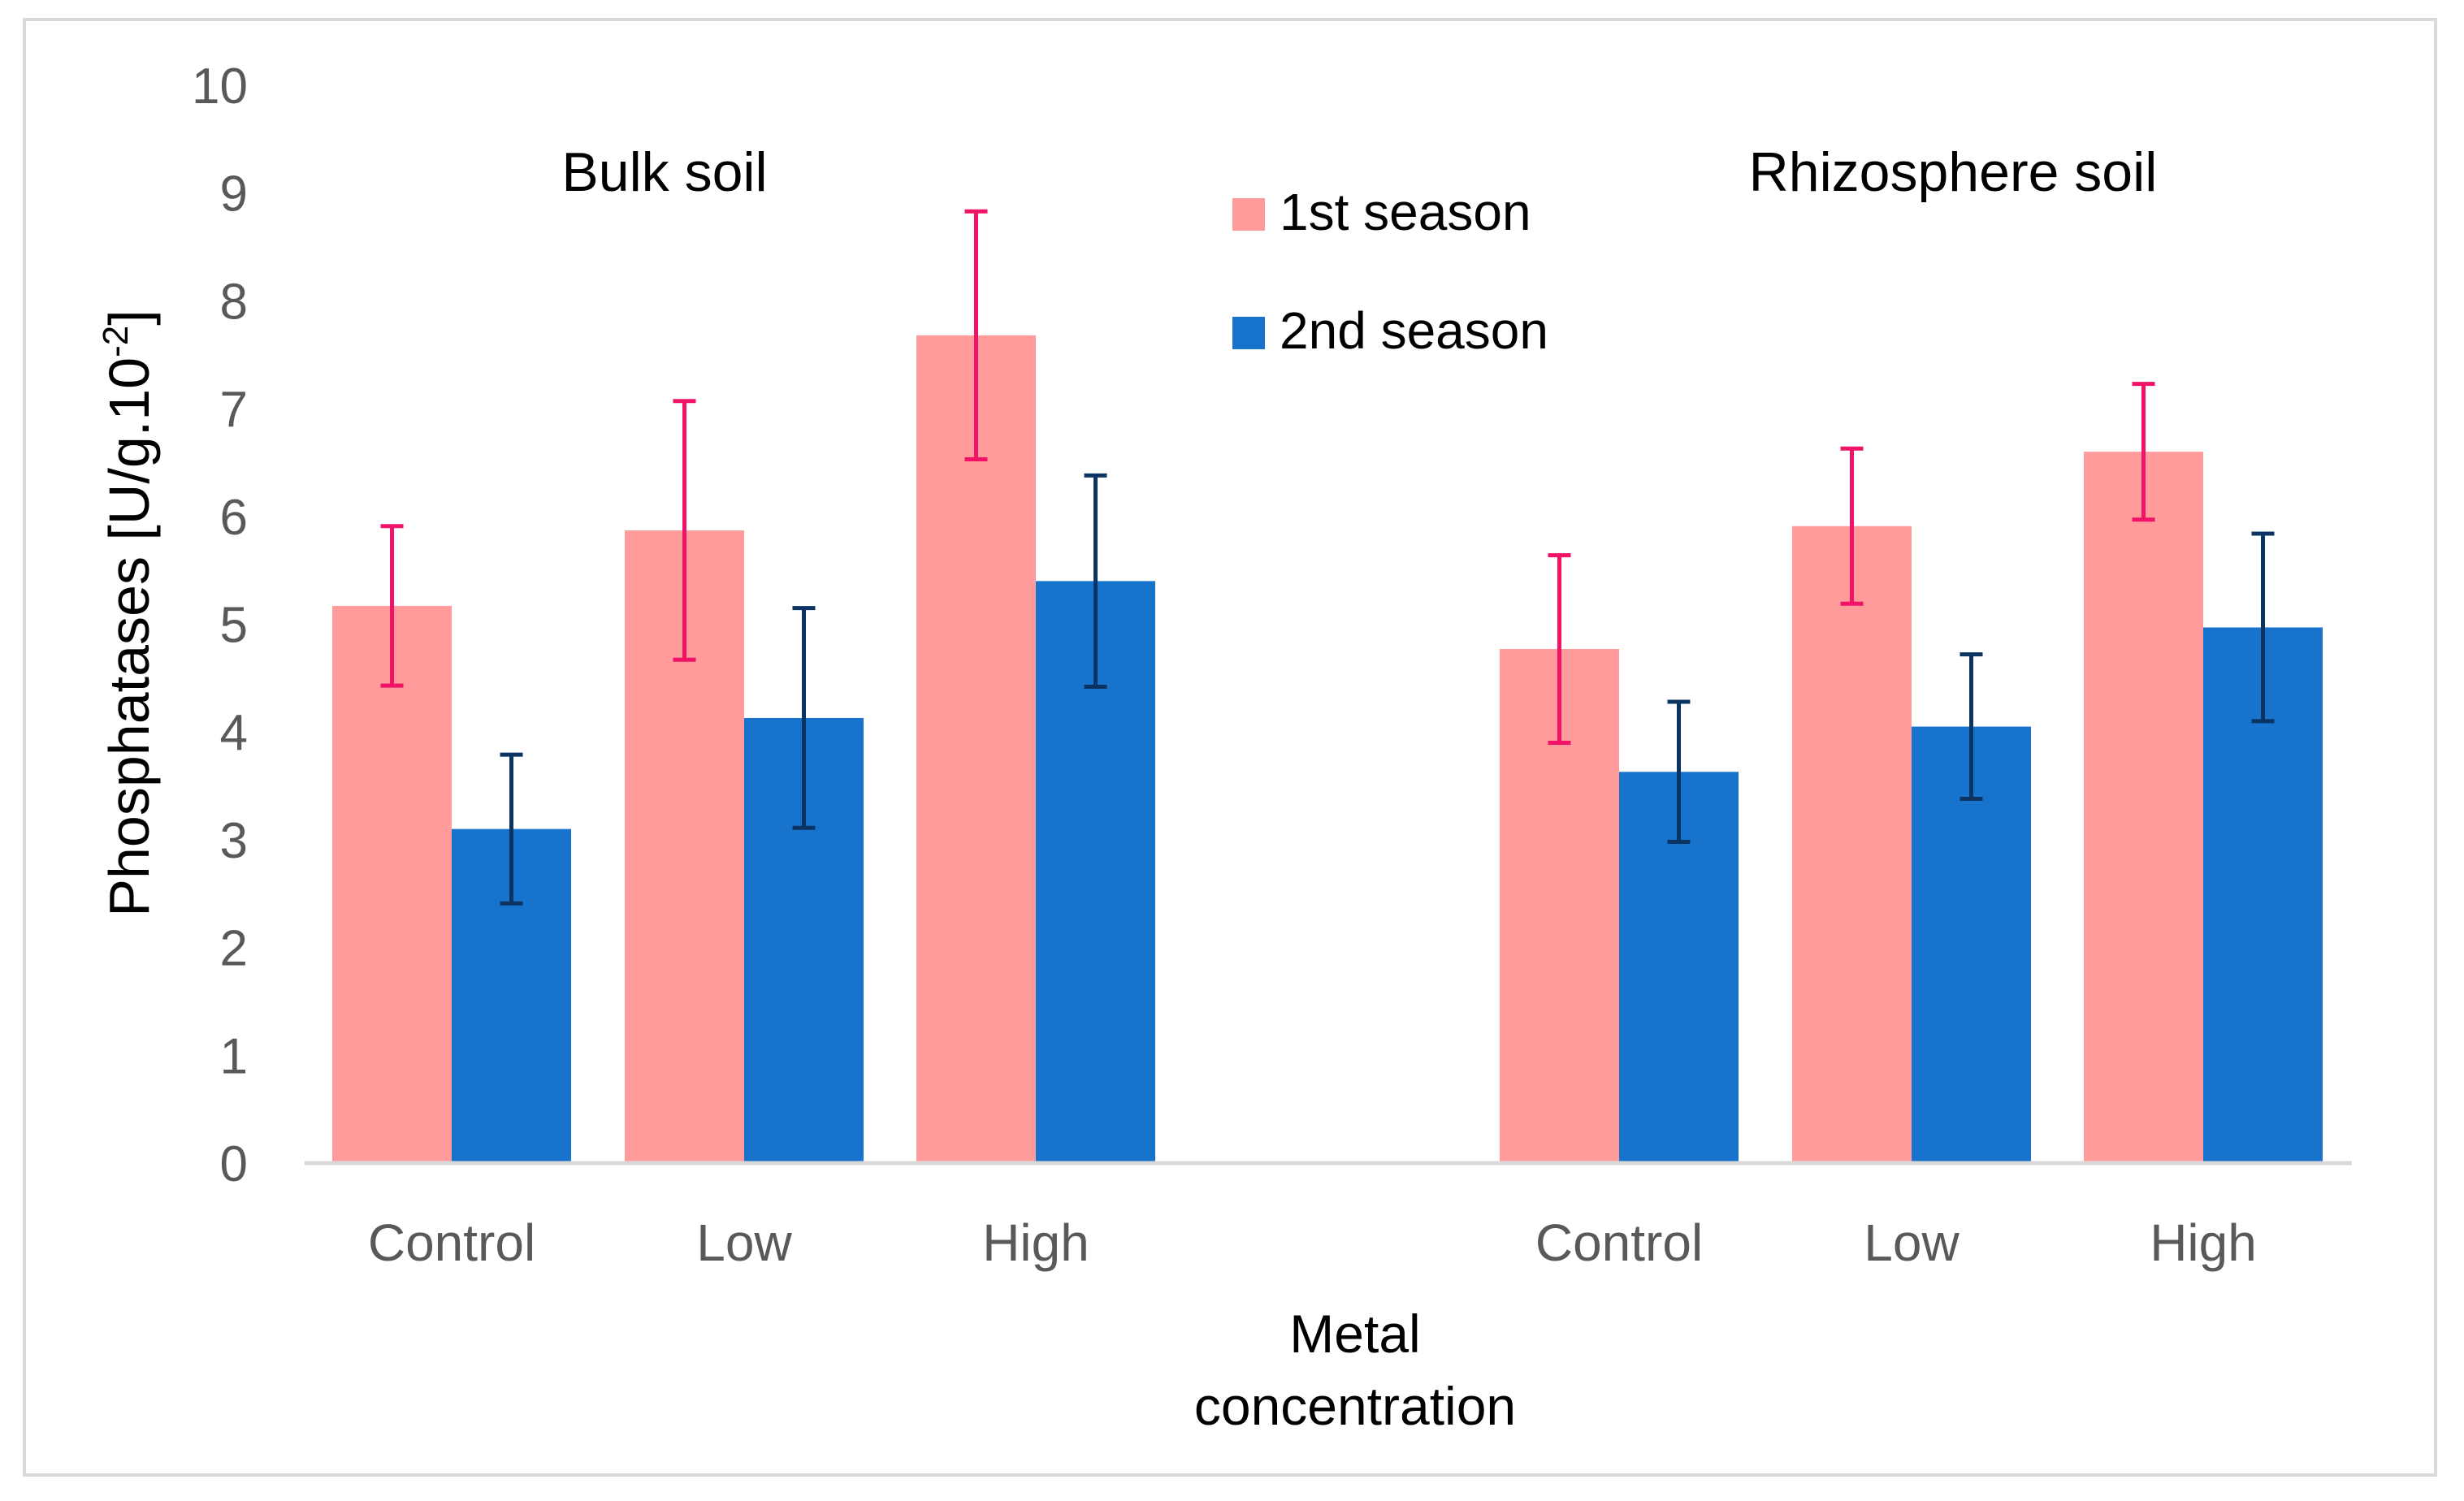 The height and width of the screenshot is (1501, 2464). Describe the element at coordinates (2143, 807) in the screenshot. I see `bar-rhizosphere-high-season1` at that location.